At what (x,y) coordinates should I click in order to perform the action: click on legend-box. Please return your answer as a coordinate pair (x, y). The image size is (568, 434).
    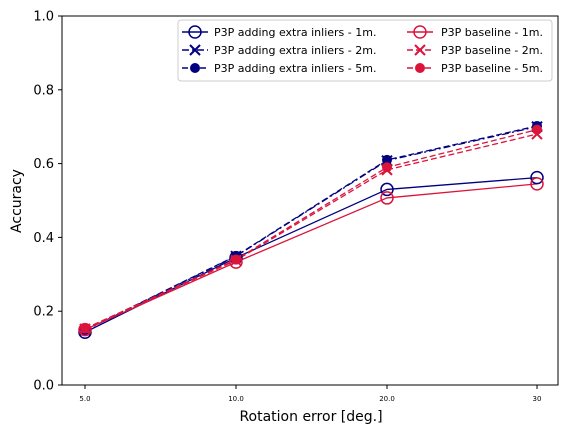
    Looking at the image, I should click on (365, 50).